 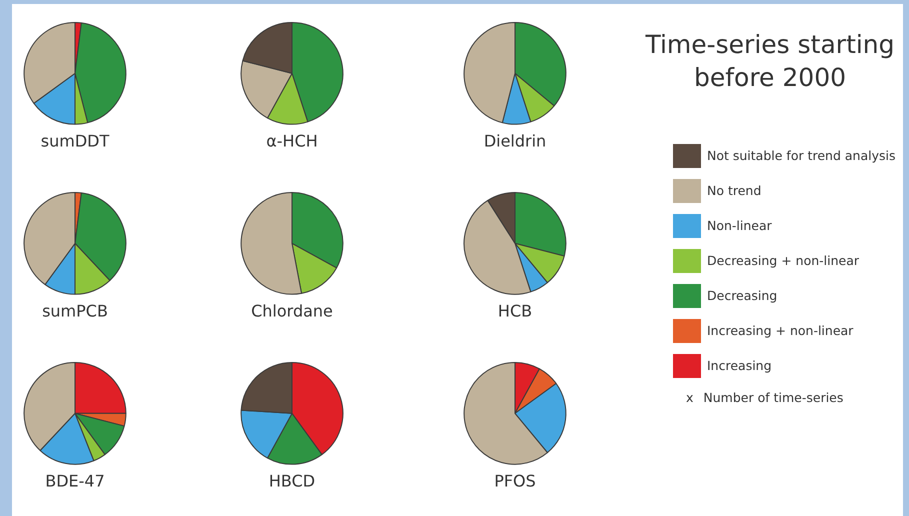 I want to click on legend-label: Non-linear, so click(x=739, y=225).